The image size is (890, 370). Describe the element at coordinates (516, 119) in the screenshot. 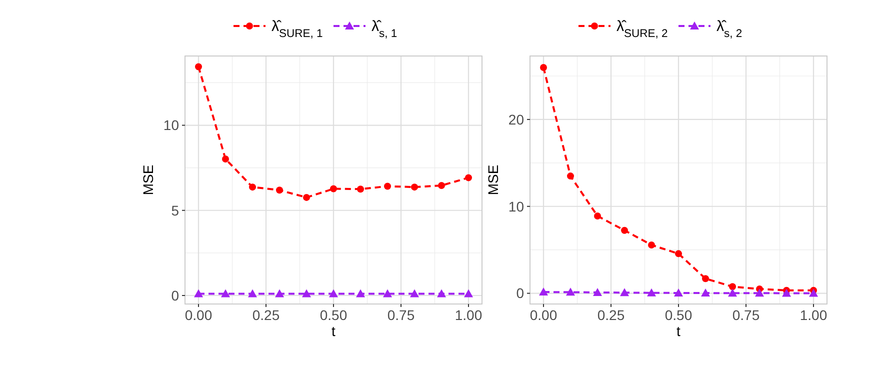

I see `y-tick-label: 20` at that location.